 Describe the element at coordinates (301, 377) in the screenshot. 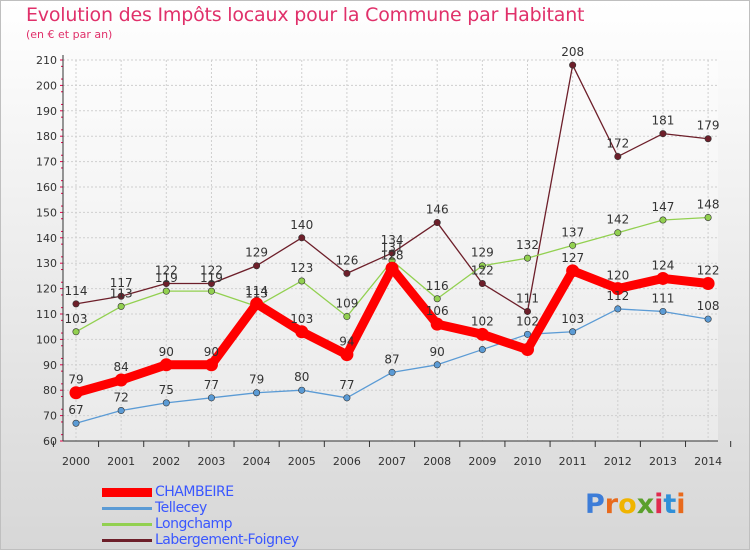

I see `data-label: 80` at that location.